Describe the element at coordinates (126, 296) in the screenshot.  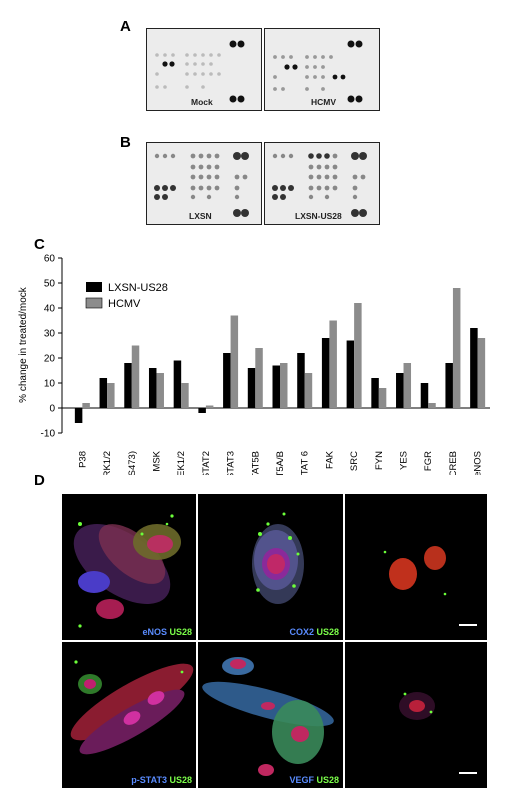
I see `legend: LXSN-US28 HCMV` at that location.